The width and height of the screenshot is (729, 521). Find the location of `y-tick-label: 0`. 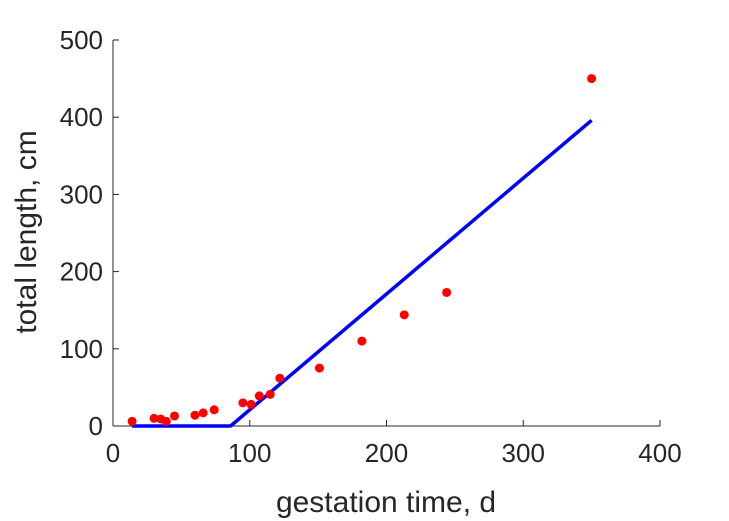

y-tick-label: 0 is located at coordinates (96, 426).